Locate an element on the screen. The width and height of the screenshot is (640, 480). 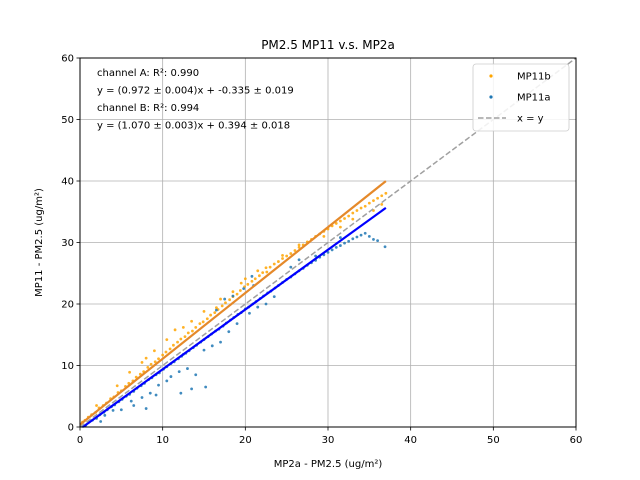
legend: MP11b MP11a x = y is located at coordinates (521, 97).